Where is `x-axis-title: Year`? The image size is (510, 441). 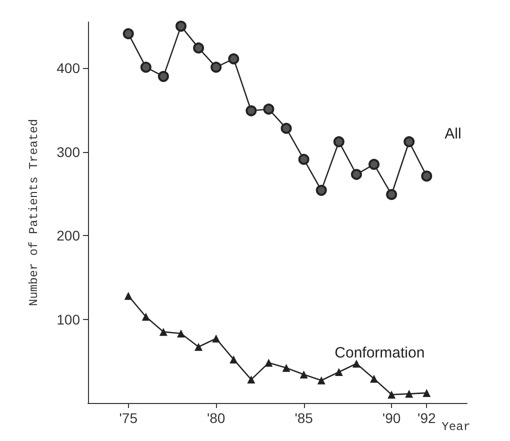
x-axis-title: Year is located at coordinates (456, 427).